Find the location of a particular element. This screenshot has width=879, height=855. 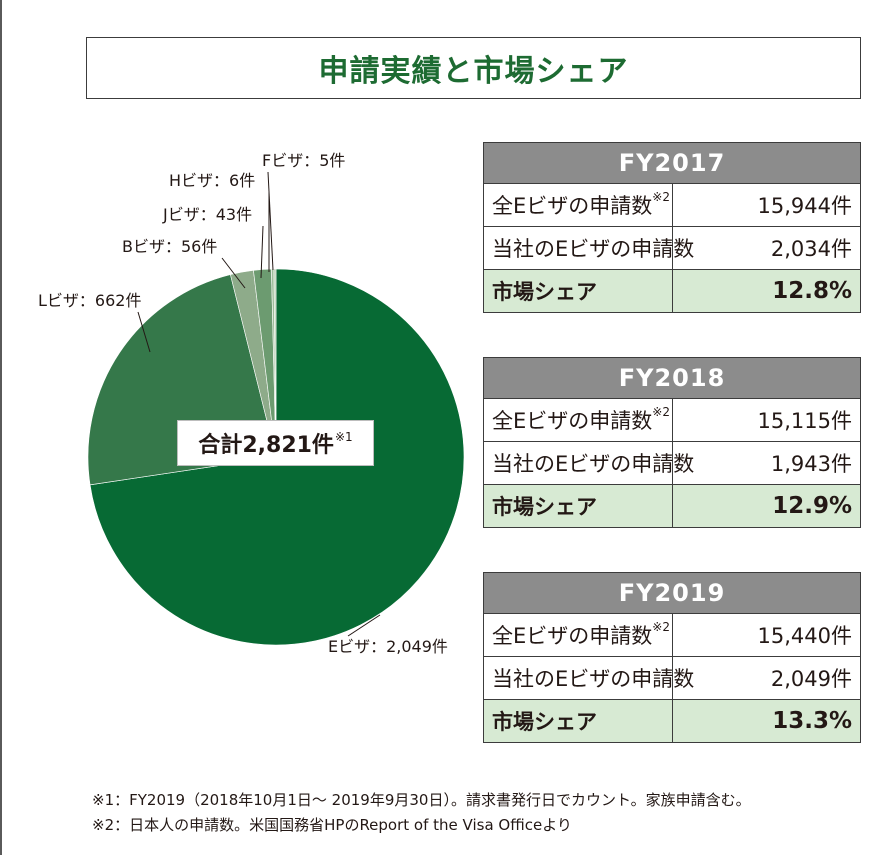

row-value: 15,115件 is located at coordinates (766, 420).